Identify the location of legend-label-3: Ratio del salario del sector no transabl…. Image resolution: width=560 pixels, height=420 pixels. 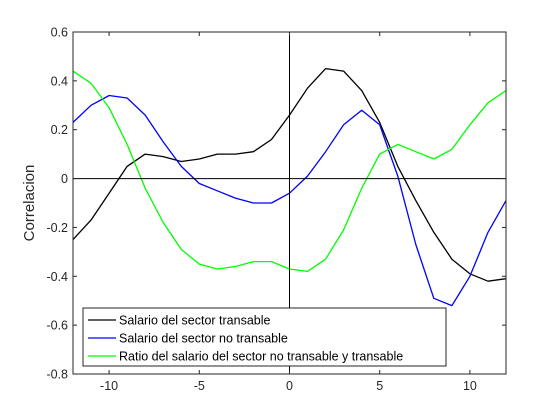
(261, 357).